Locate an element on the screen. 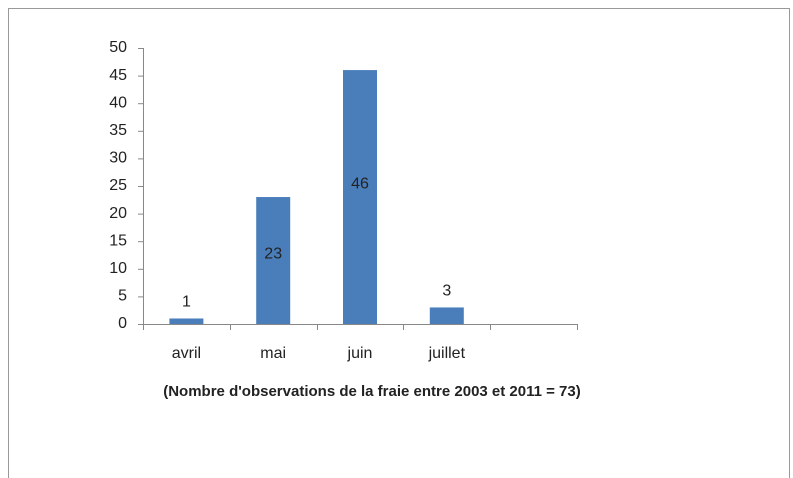 This screenshot has width=793, height=478. y-tick-label: 35 is located at coordinates (118, 130).